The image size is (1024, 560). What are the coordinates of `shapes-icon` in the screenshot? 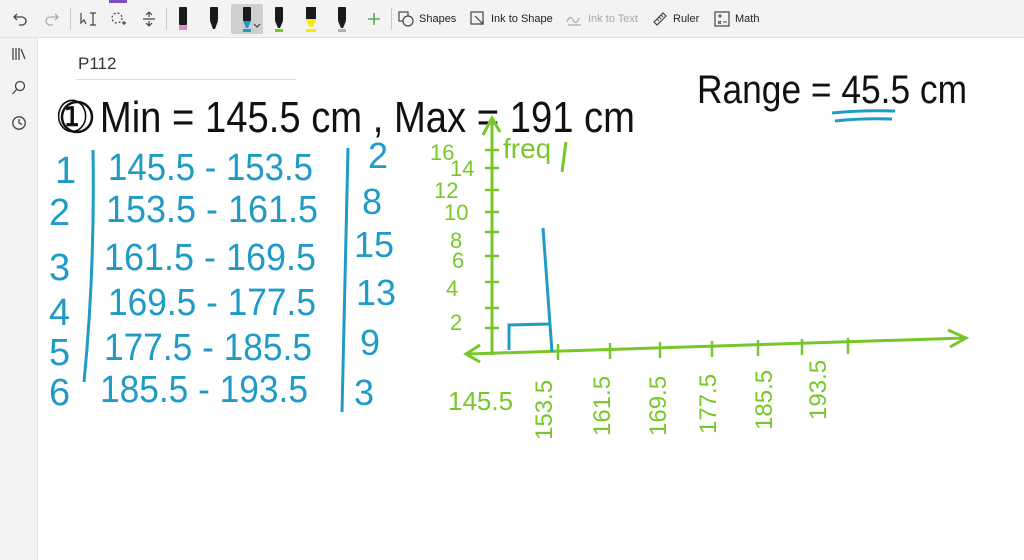 It's located at (406, 19).